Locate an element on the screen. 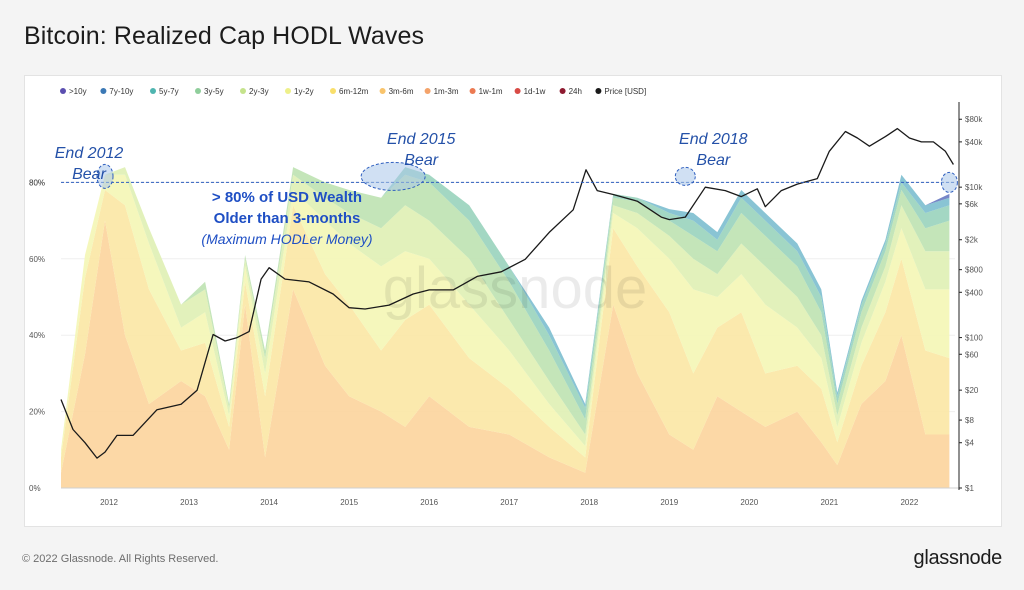 The height and width of the screenshot is (590, 1024). ellipse-2022 is located at coordinates (949, 182).